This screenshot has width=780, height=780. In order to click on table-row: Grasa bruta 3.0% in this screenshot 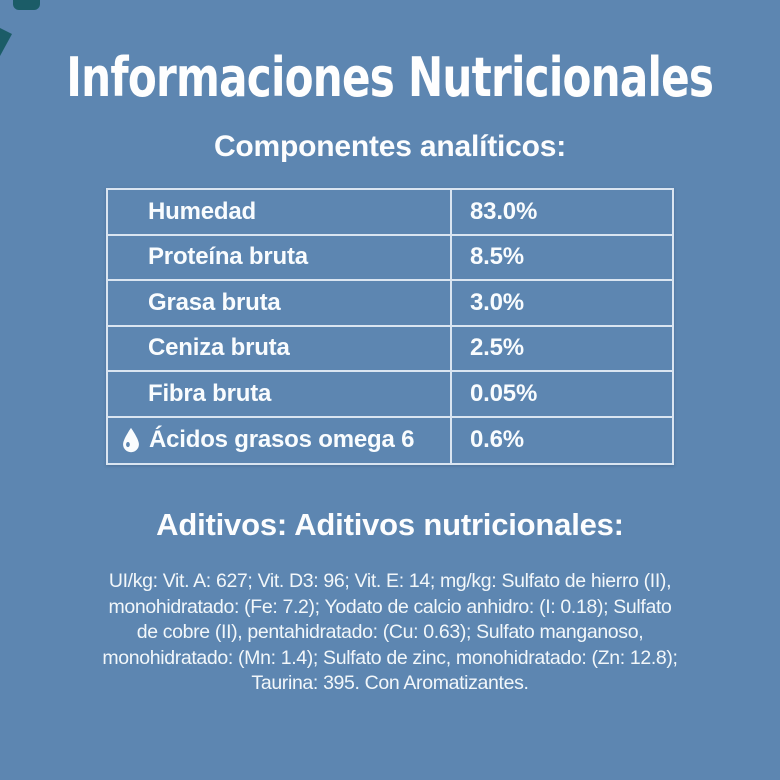, I will do `click(390, 304)`.